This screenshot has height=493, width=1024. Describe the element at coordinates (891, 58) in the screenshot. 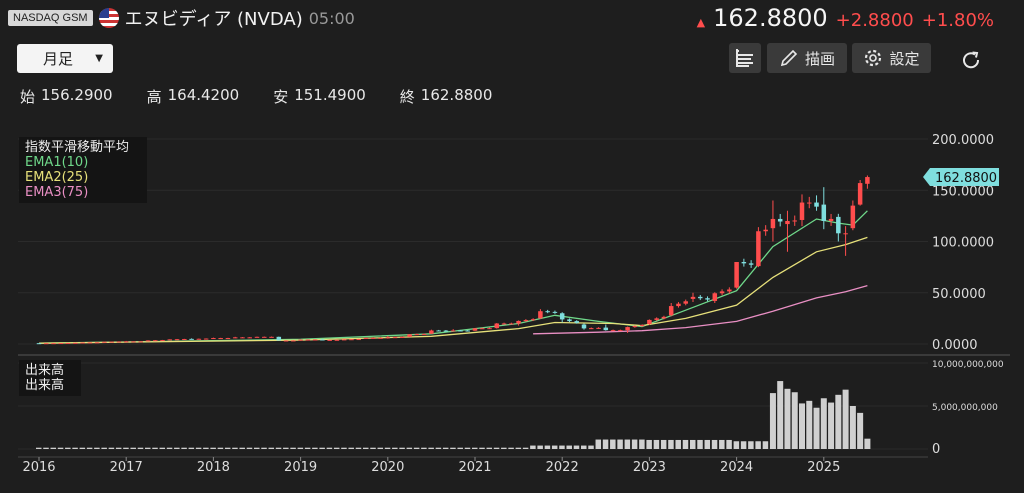

I see `settings-button: 設定` at that location.